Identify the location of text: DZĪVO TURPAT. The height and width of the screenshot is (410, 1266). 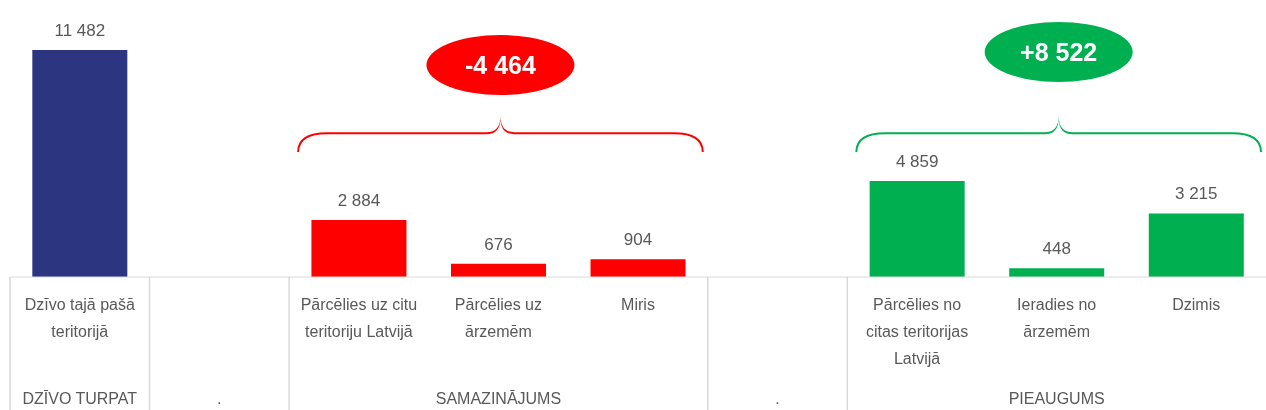
(80, 398).